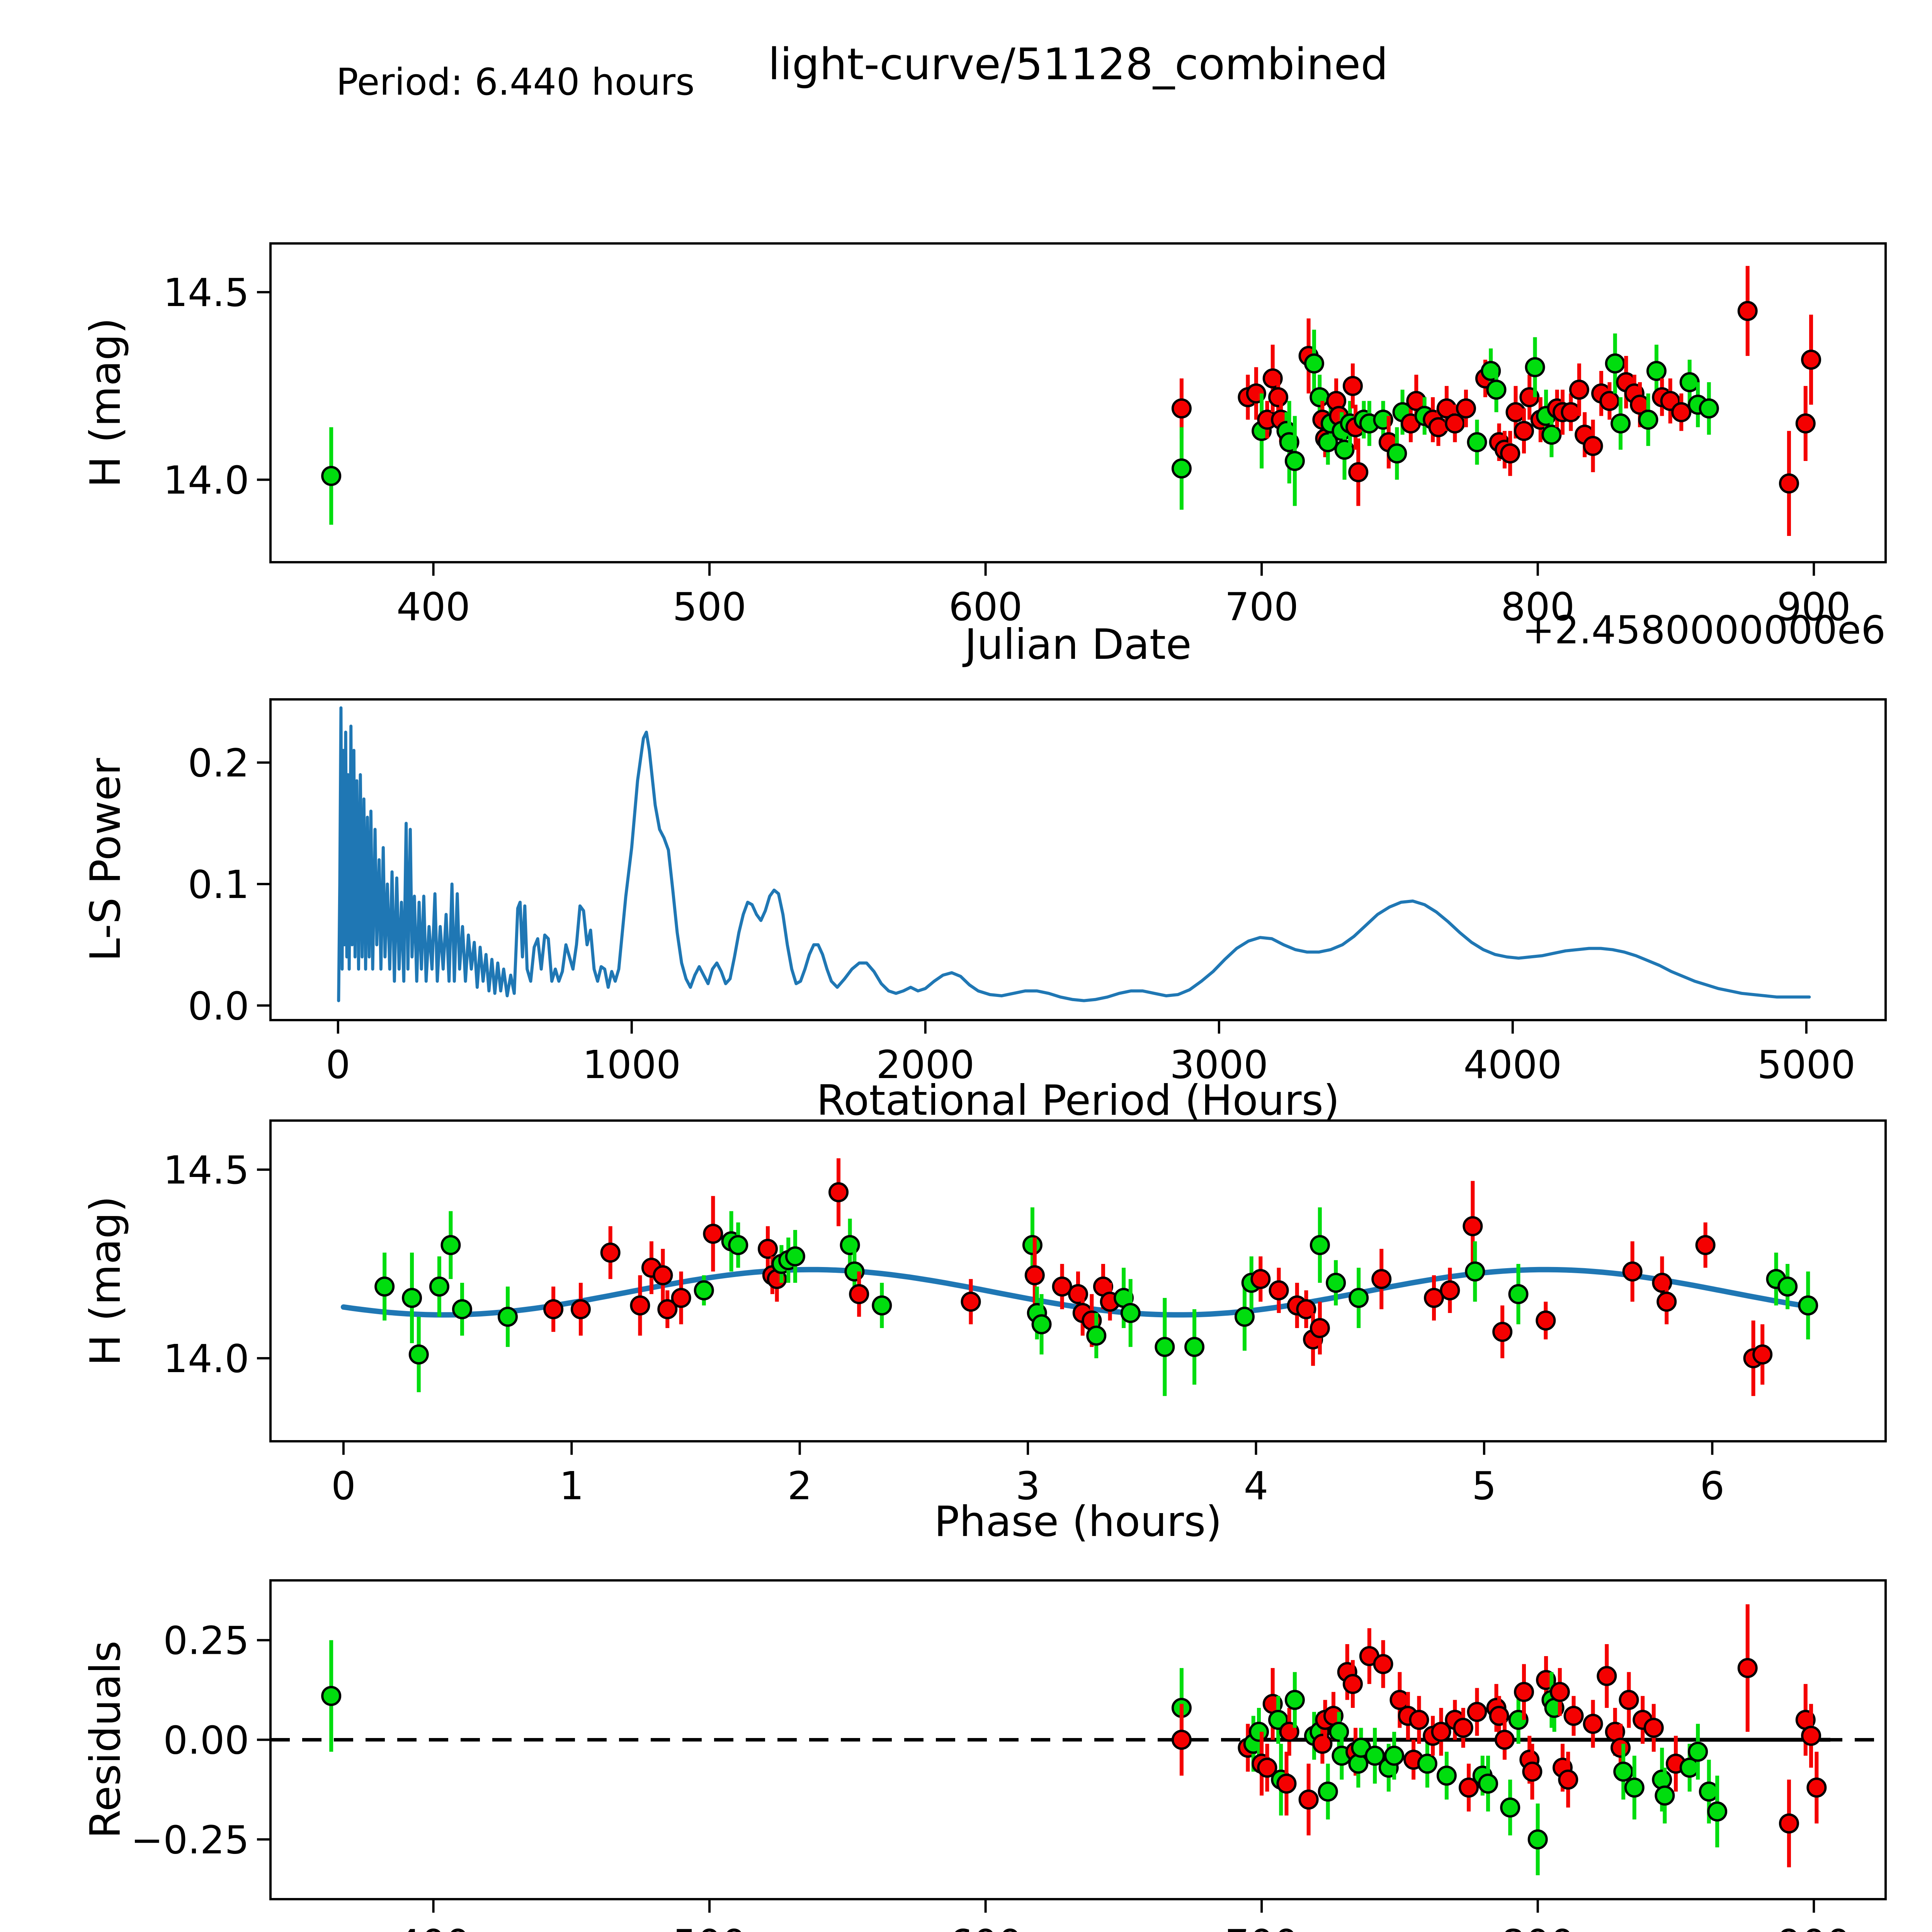  Describe the element at coordinates (1028, 1486) in the screenshot. I see `x-tick-label: 3` at that location.